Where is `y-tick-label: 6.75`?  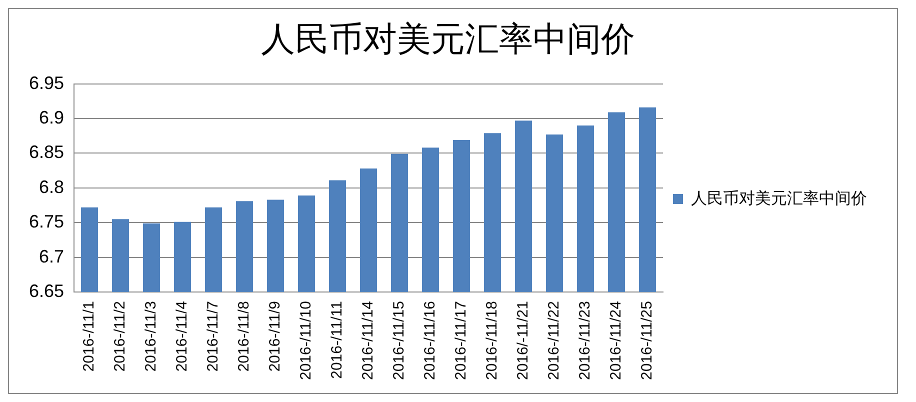
y-tick-label: 6.75 is located at coordinates (46, 222).